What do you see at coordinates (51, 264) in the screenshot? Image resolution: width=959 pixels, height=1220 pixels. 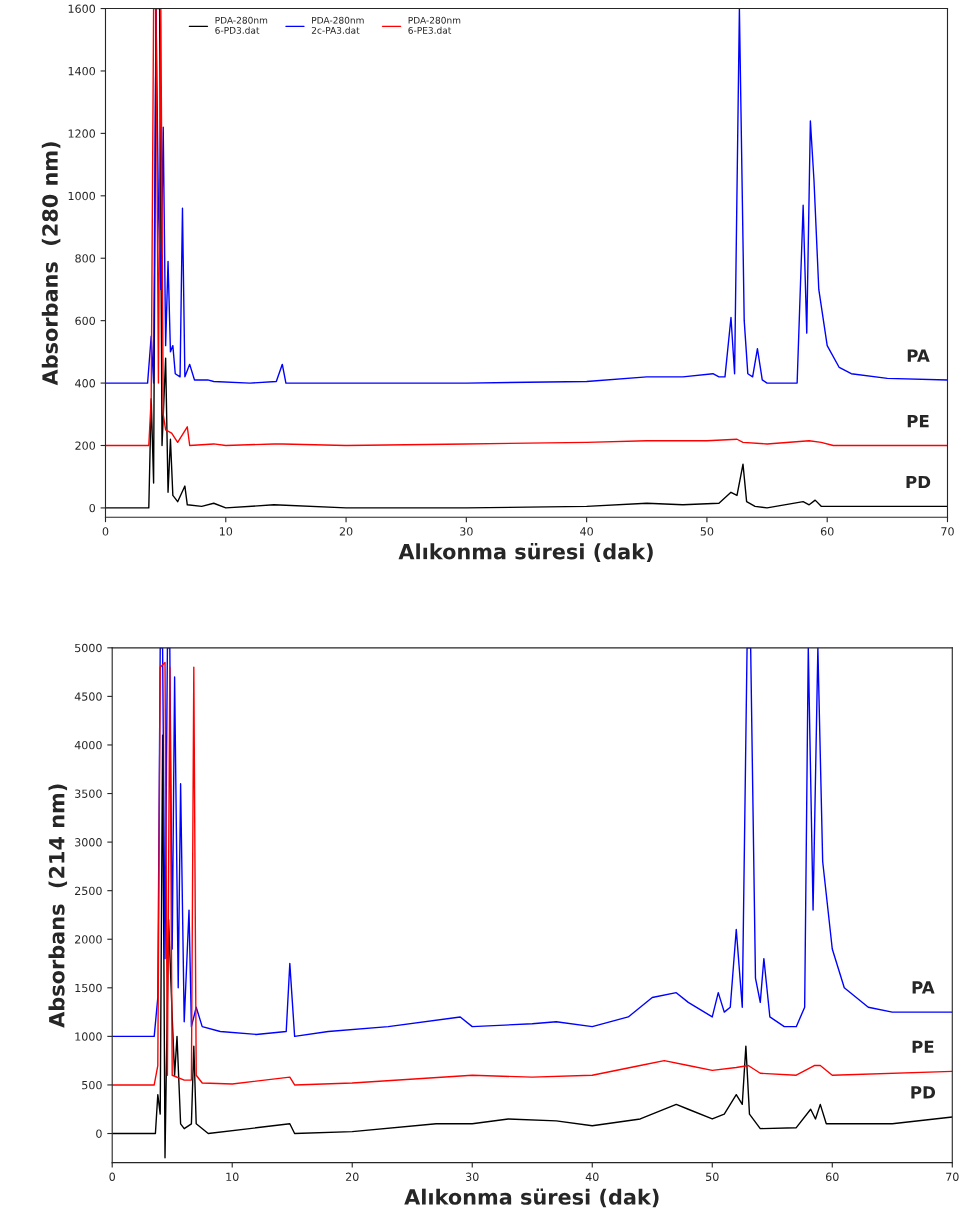 I see `y-axis-title: Absorbans (280 nm)` at bounding box center [51, 264].